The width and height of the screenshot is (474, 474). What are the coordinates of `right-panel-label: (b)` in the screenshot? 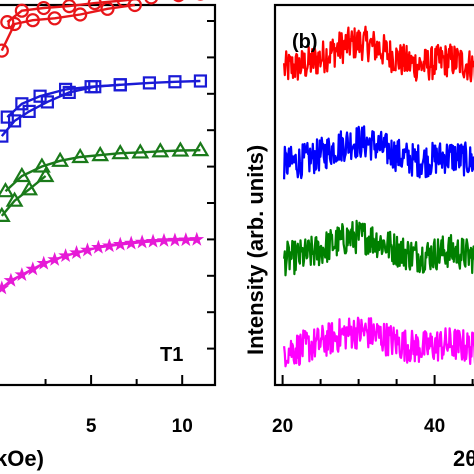 It's located at (305, 42).